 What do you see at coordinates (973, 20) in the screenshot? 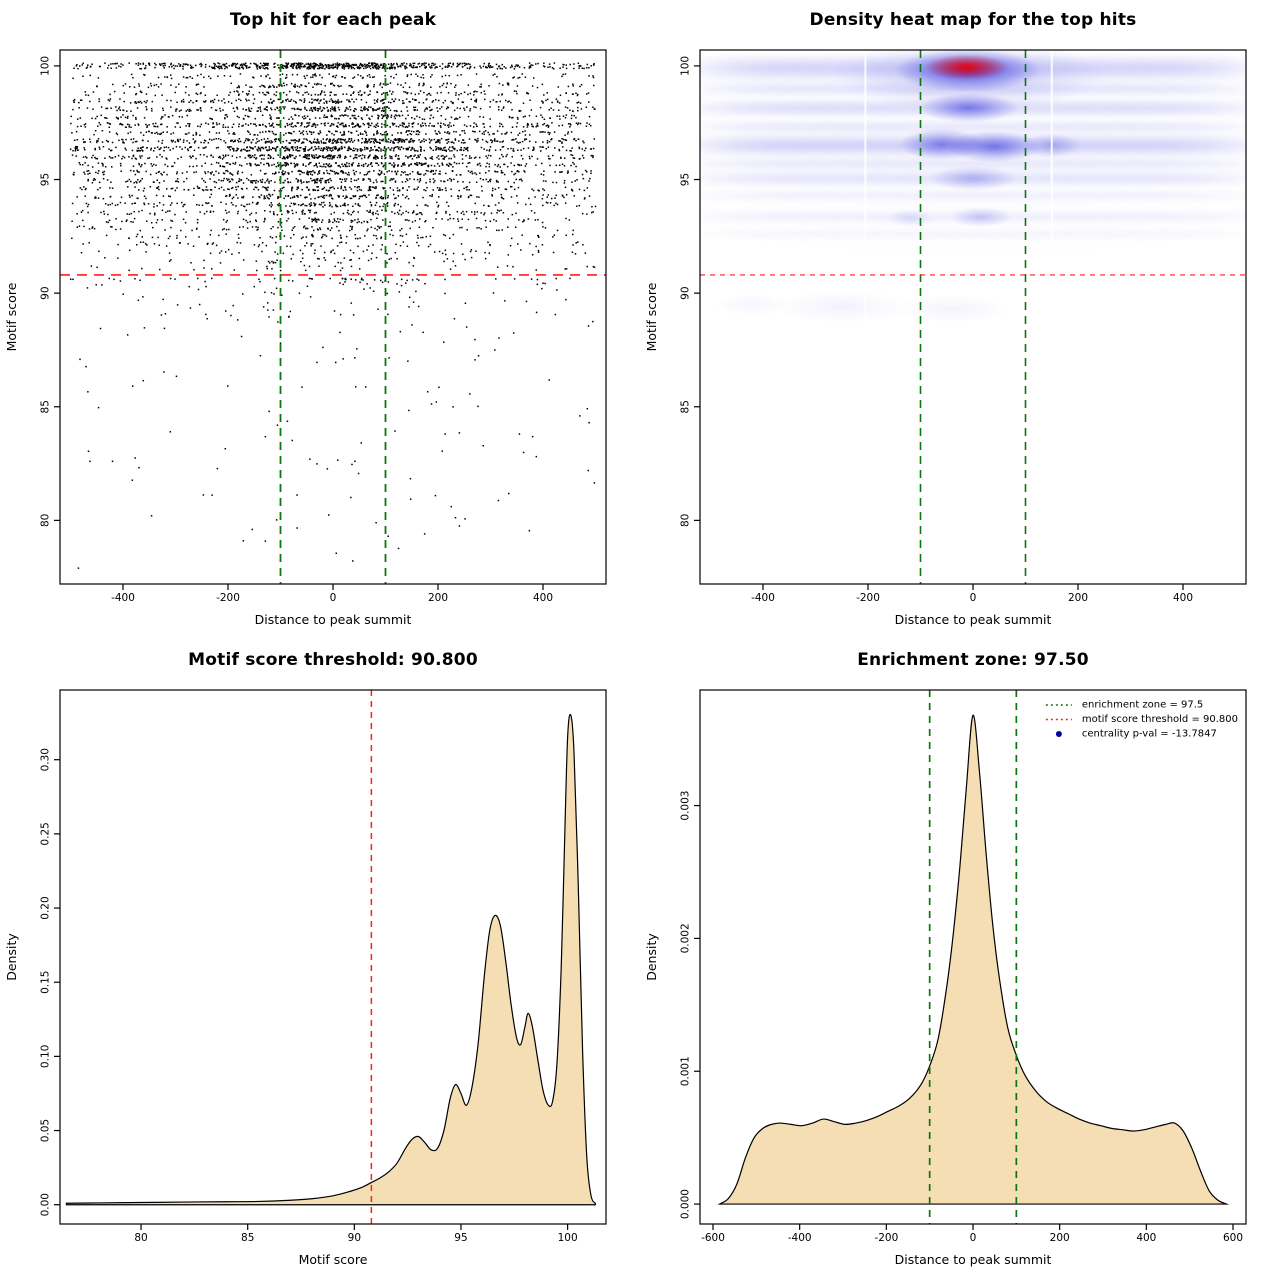
I see `chart-title-density-heatmap: Density heat map for the top hits` at bounding box center [973, 20].